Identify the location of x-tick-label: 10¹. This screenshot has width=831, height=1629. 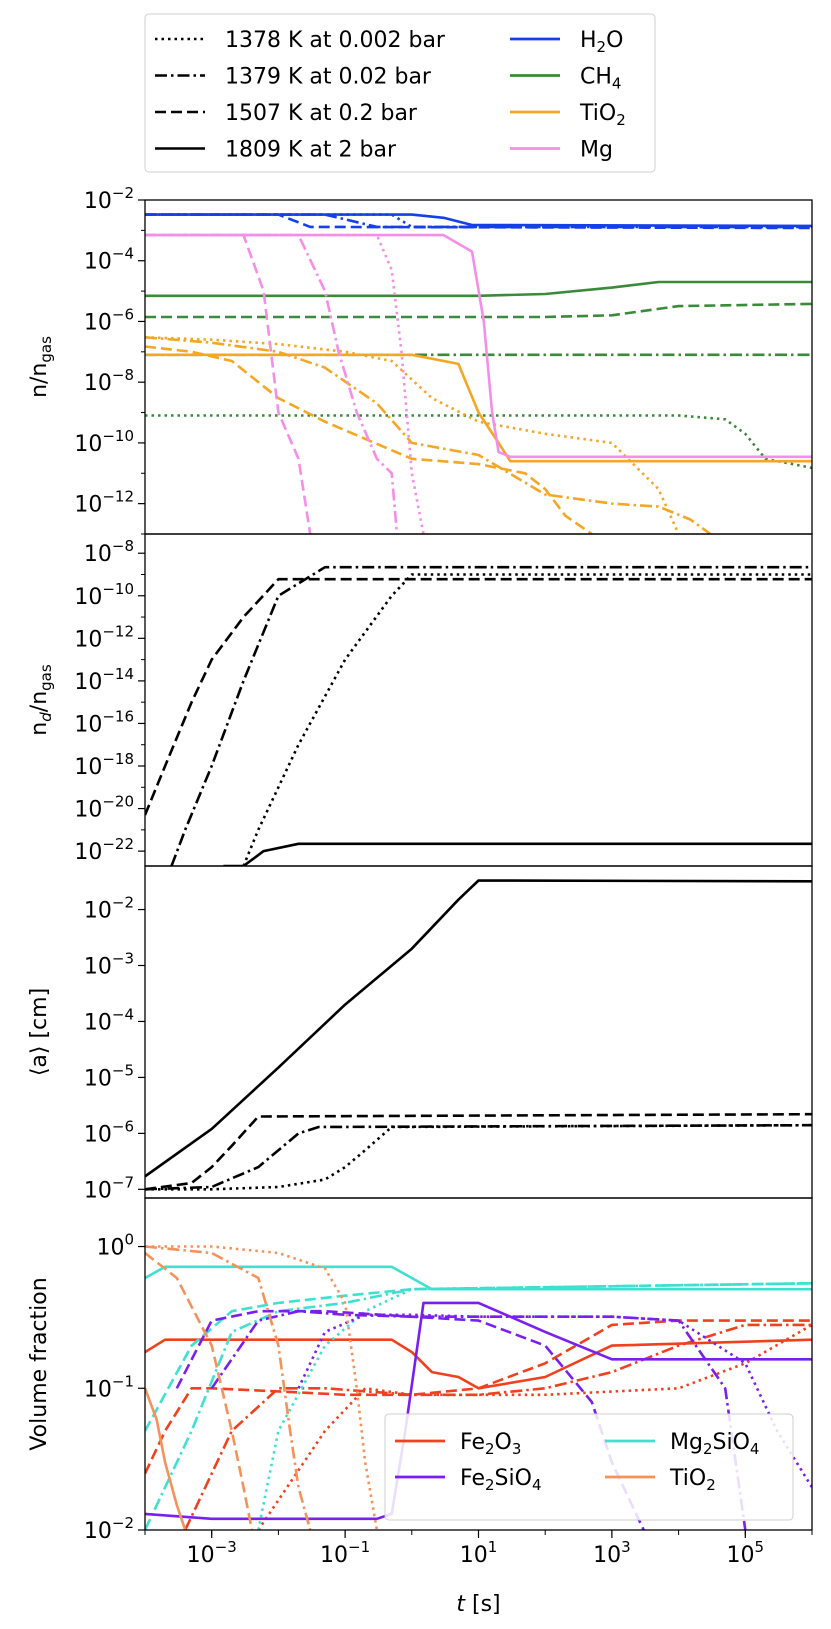
(479, 1553).